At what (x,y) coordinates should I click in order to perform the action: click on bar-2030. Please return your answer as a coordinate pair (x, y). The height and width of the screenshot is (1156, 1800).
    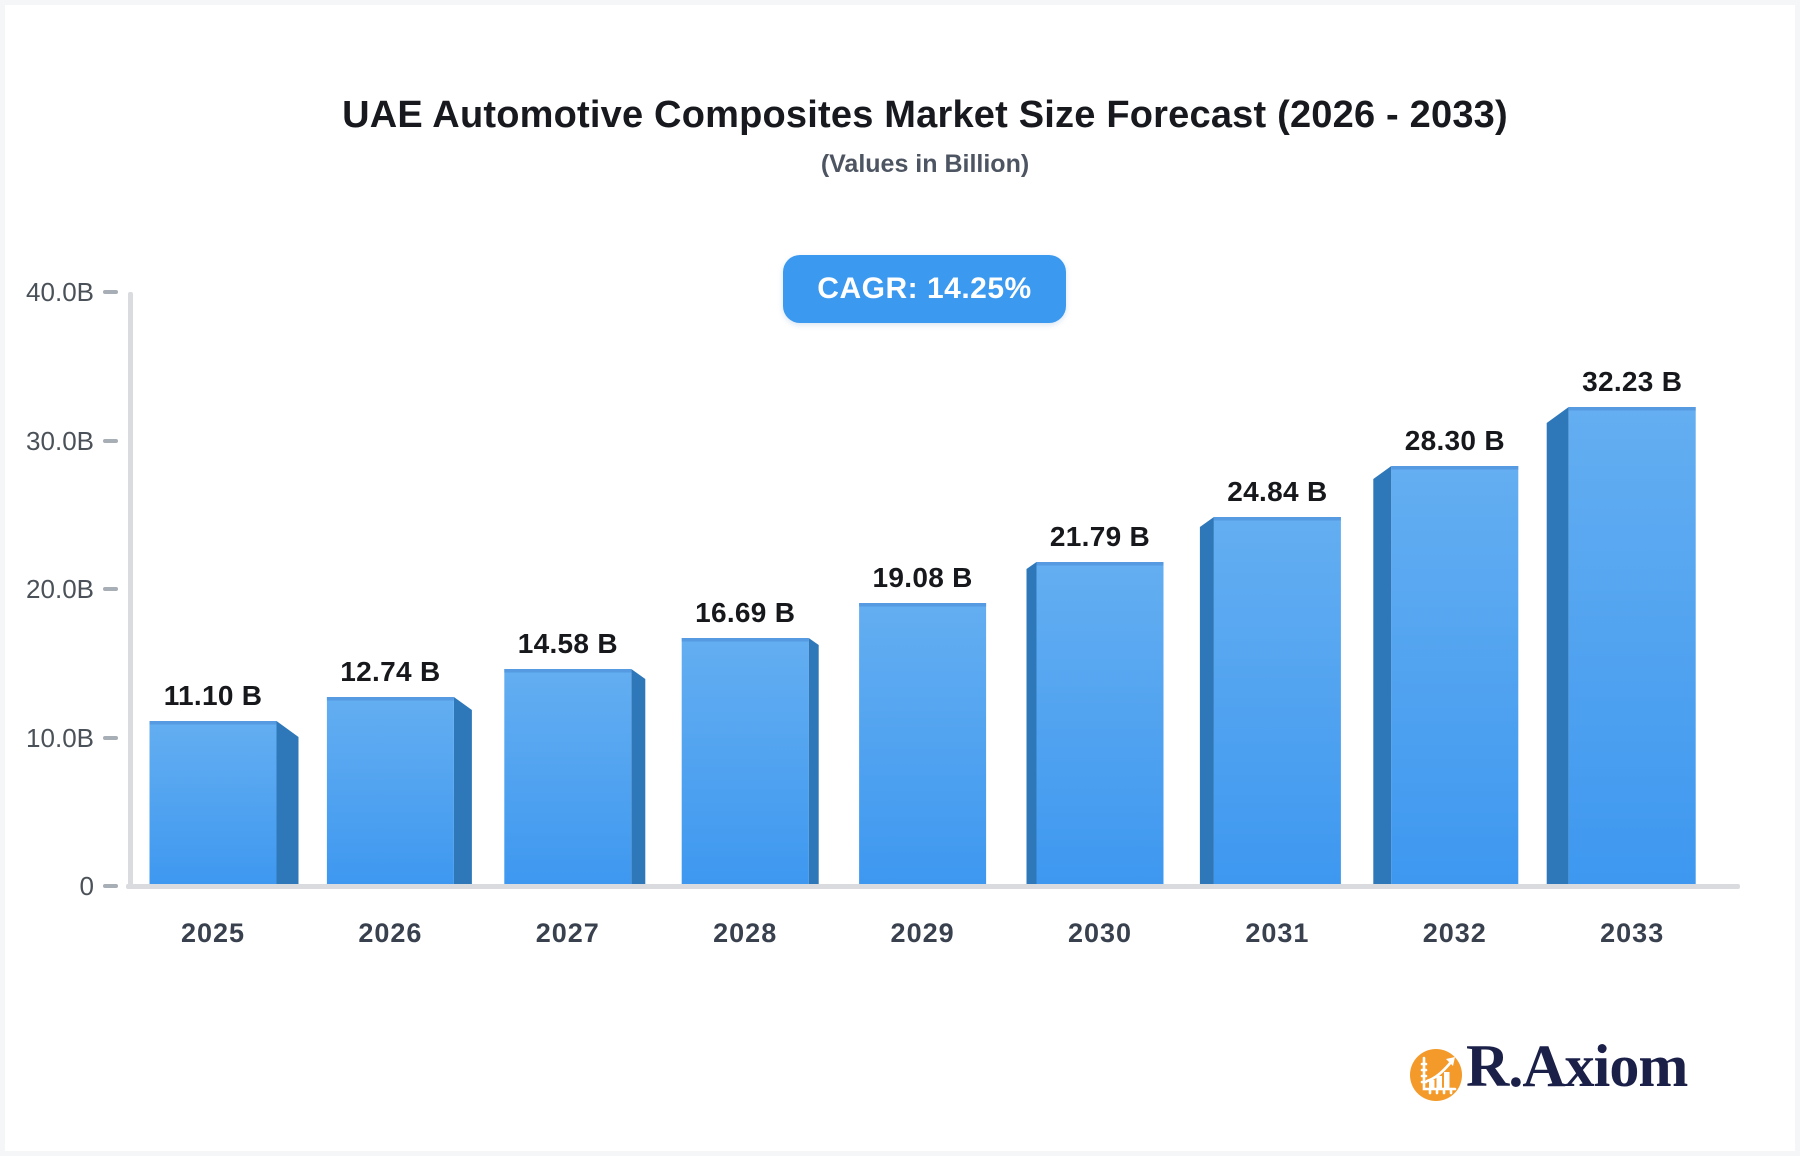
    Looking at the image, I should click on (1095, 724).